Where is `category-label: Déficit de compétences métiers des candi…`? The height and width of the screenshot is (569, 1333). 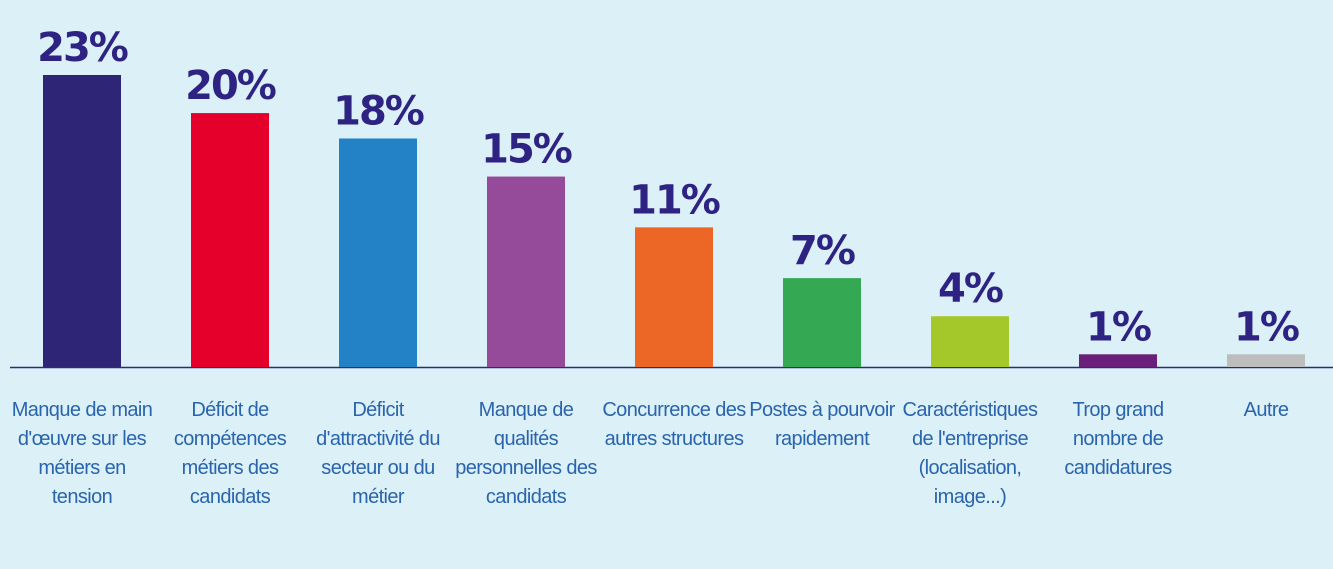
category-label: Déficit de compétences métiers des candi… is located at coordinates (230, 453).